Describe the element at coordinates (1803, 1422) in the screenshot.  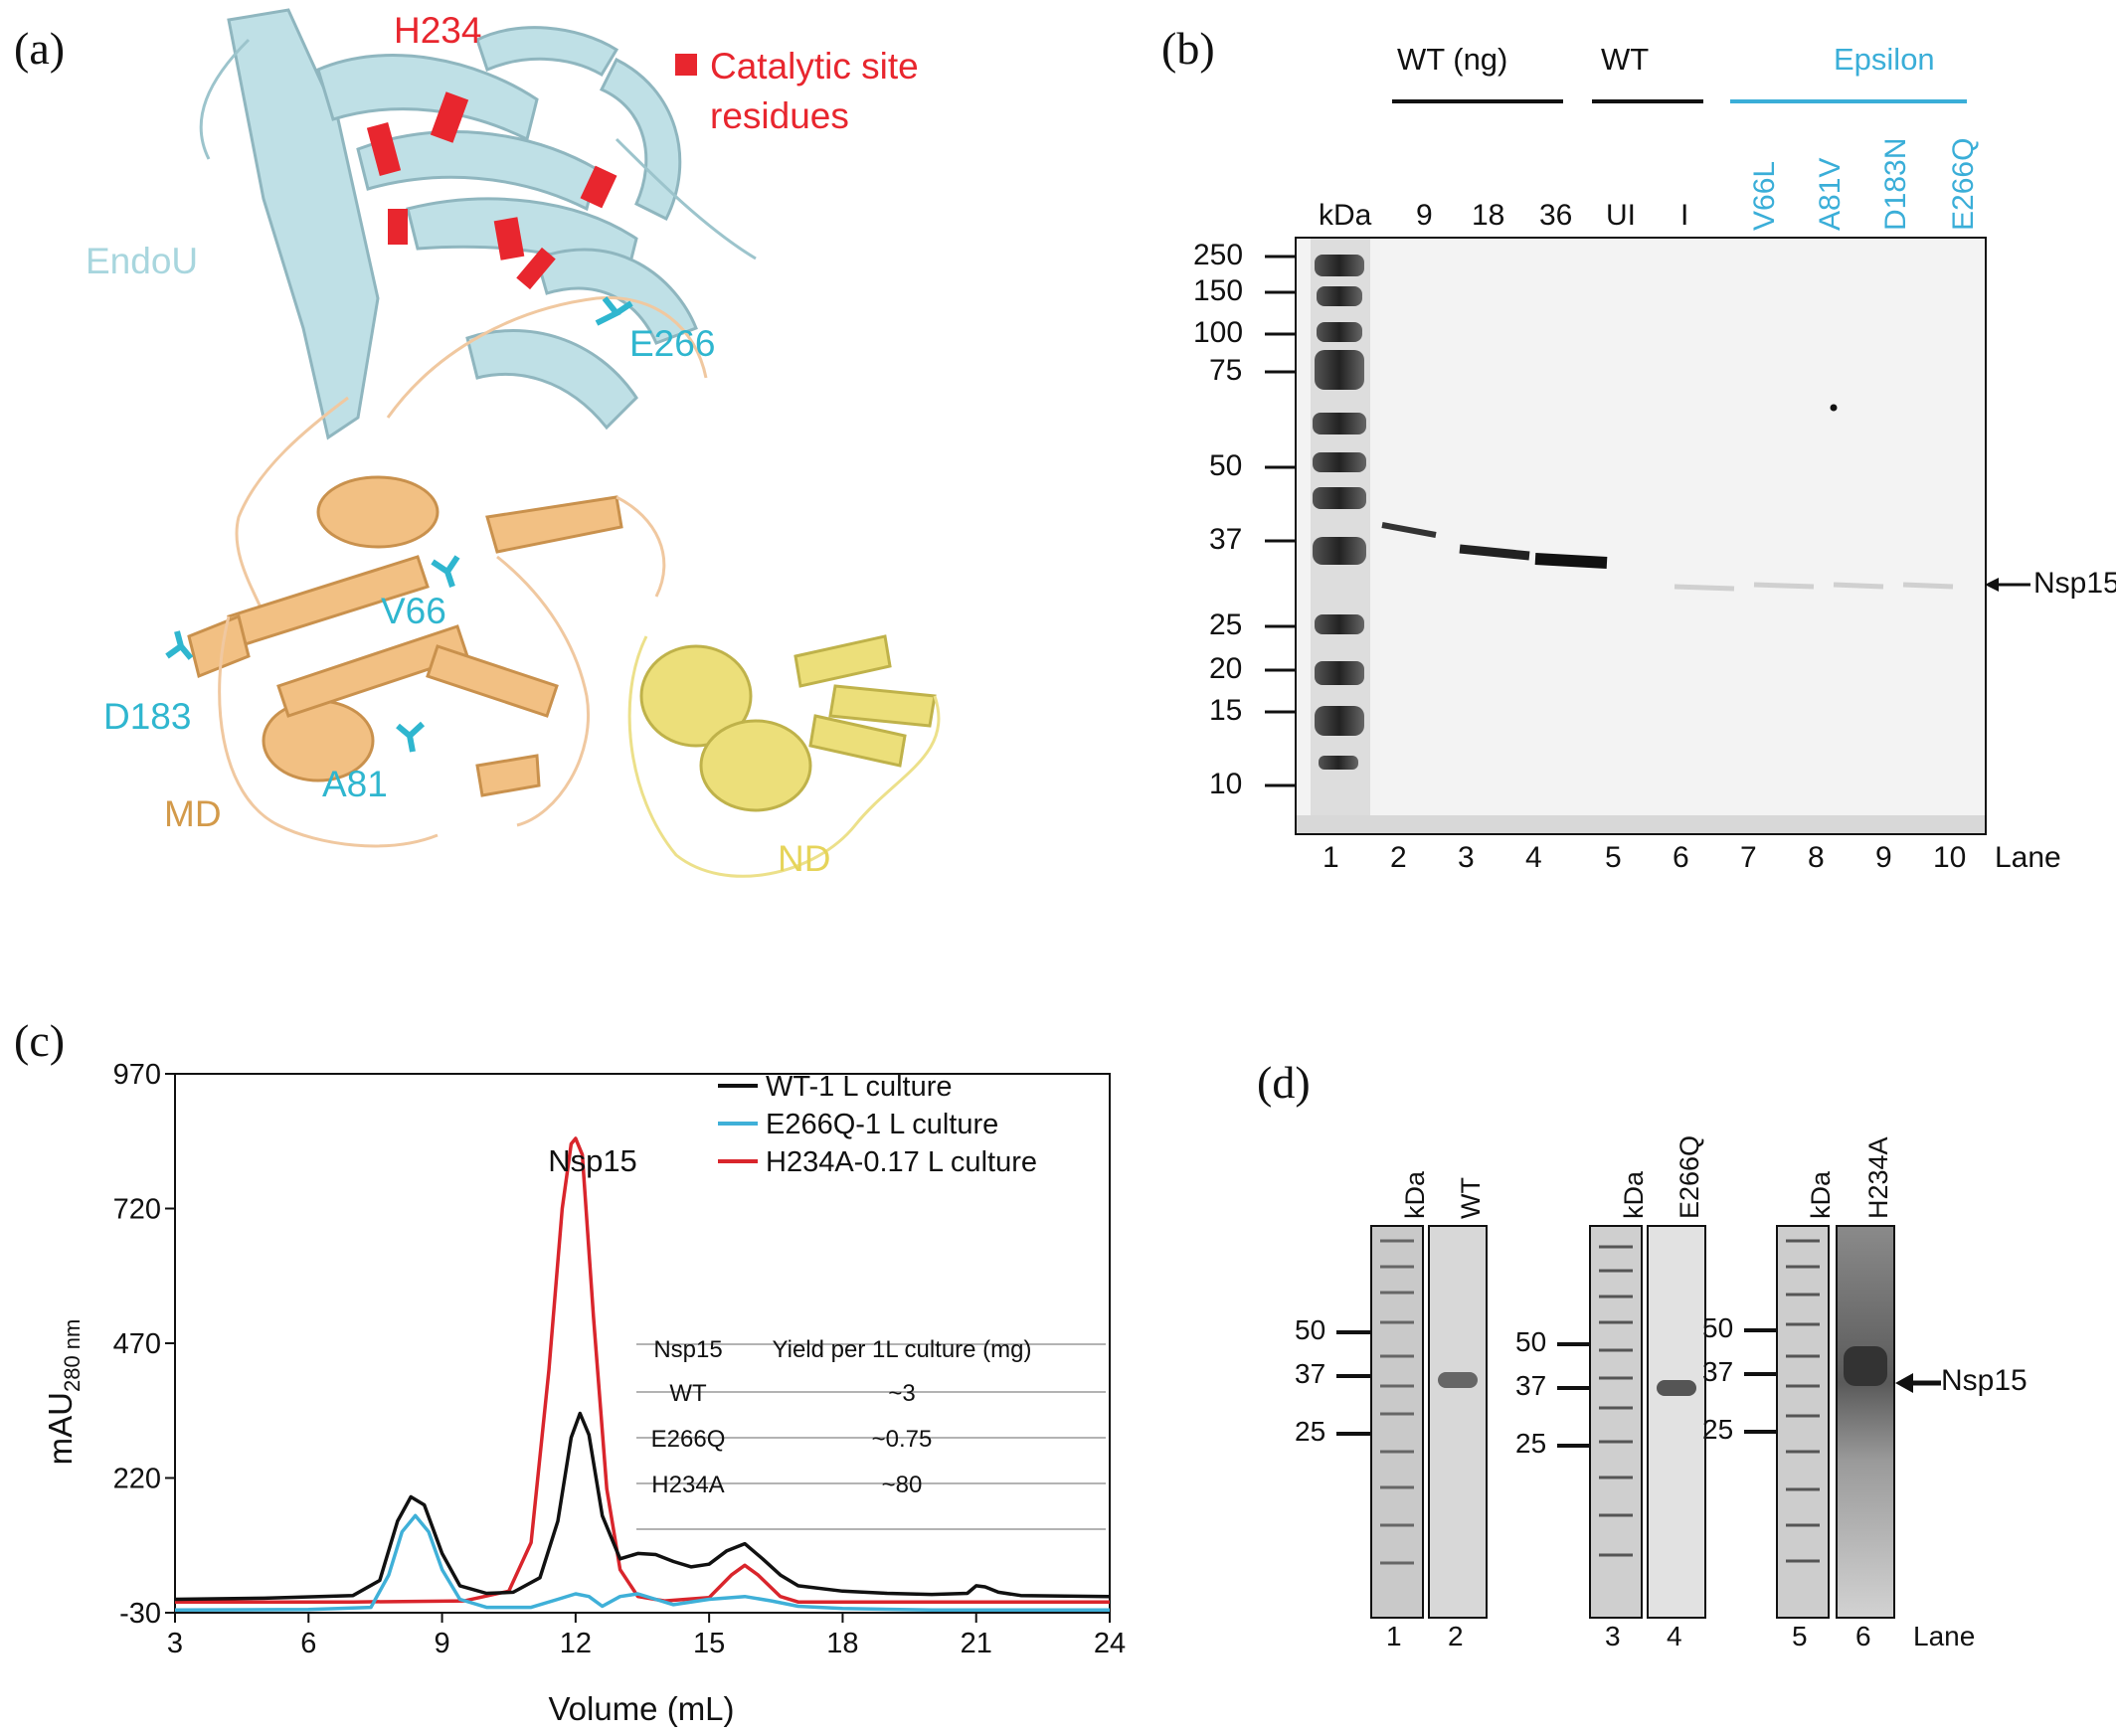
I see `gel3-ladder-lane` at that location.